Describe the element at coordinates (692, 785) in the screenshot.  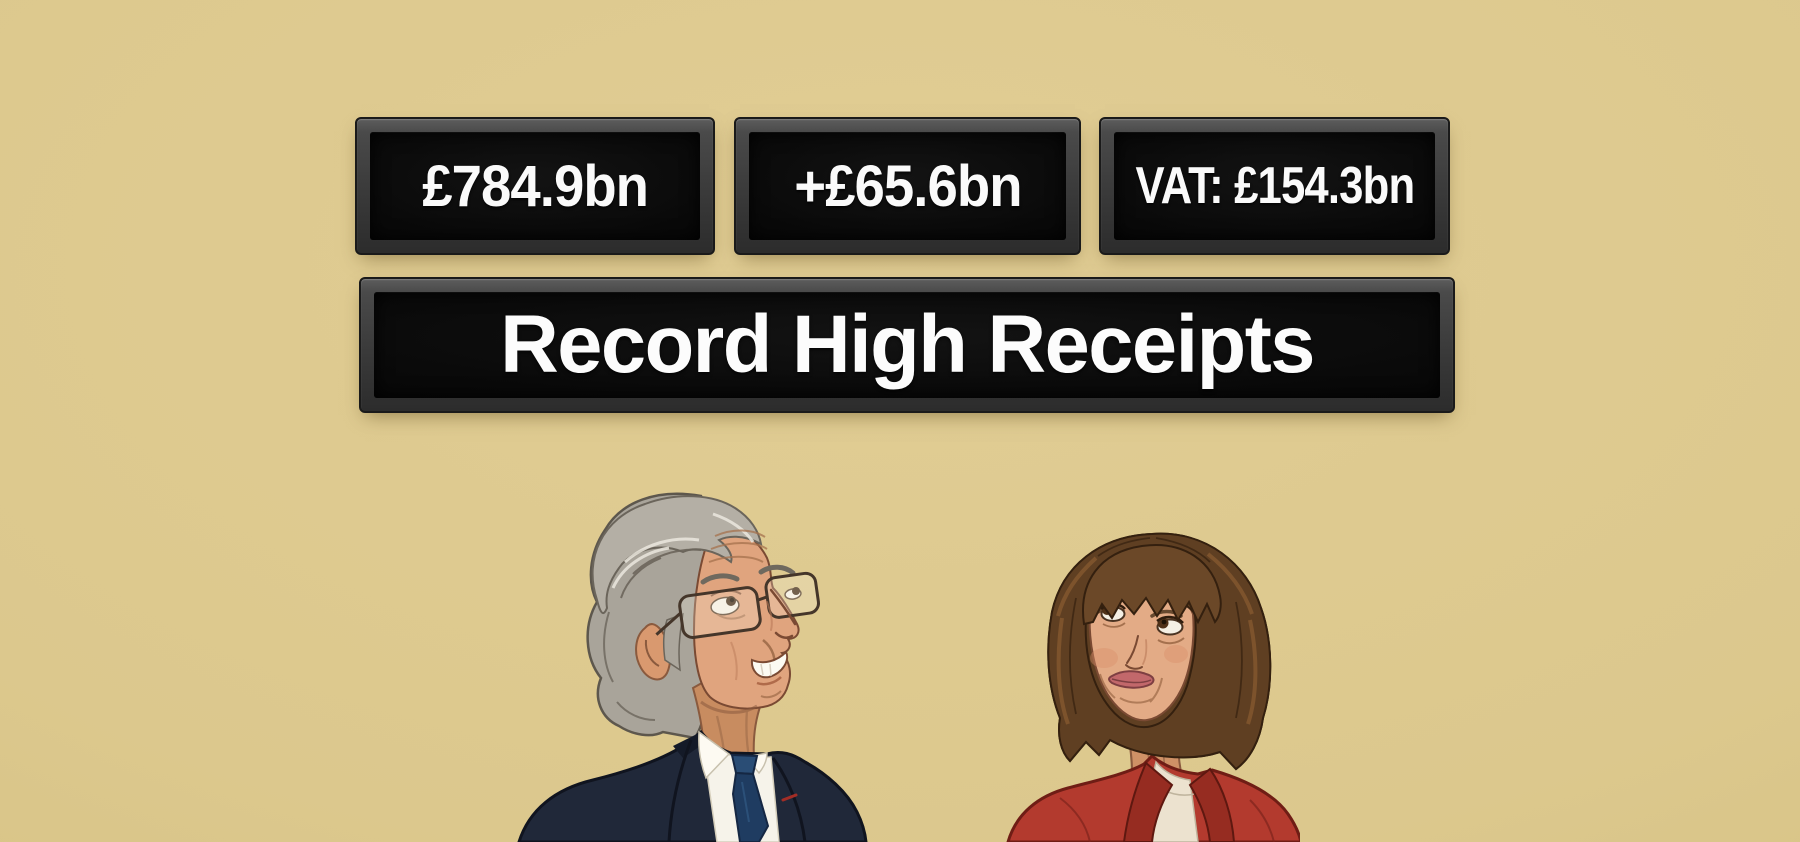
I see `man-suit` at that location.